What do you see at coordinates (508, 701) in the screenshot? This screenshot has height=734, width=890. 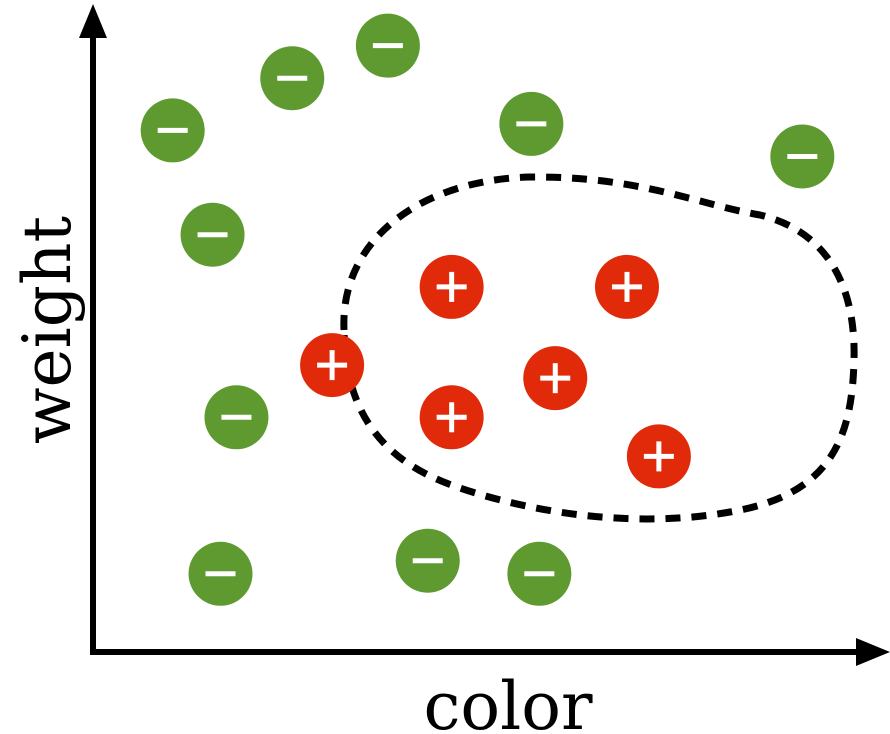 I see `x-axis-label: color` at bounding box center [508, 701].